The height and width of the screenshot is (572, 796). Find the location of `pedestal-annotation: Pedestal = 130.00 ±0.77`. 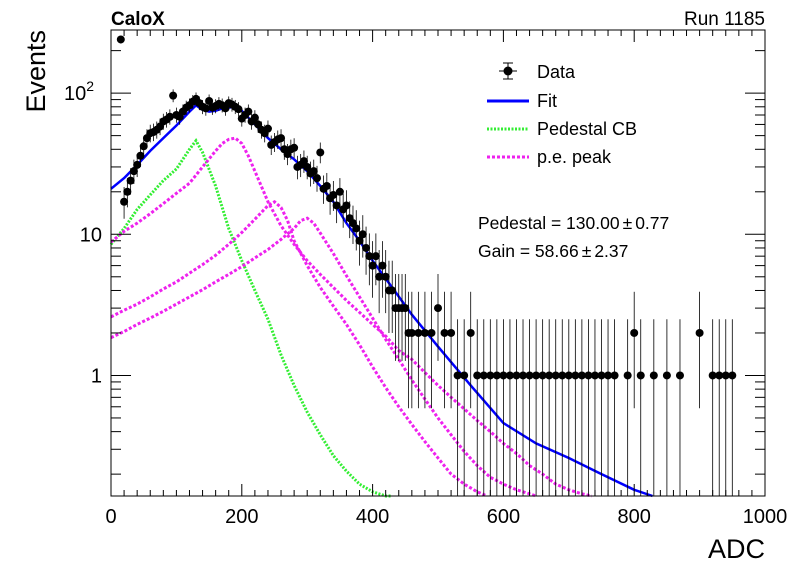

pedestal-annotation: Pedestal = 130.00 ±0.77 is located at coordinates (573, 223).